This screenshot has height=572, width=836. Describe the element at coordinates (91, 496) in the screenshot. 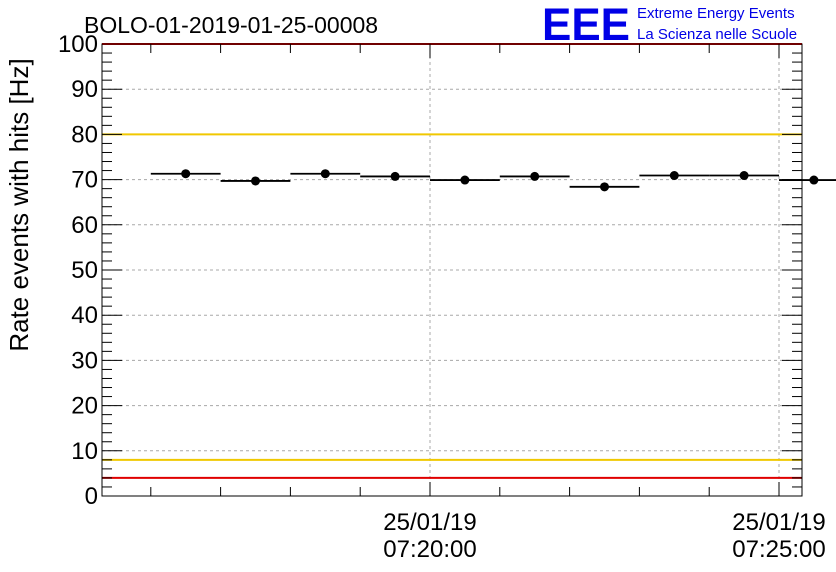

I see `y-tick-label: 0` at that location.